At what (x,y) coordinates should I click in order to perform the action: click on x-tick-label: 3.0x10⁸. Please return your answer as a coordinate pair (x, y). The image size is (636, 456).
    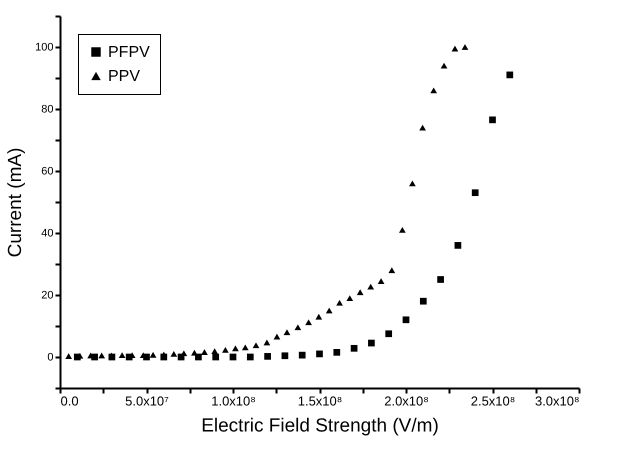
    Looking at the image, I should click on (557, 401).